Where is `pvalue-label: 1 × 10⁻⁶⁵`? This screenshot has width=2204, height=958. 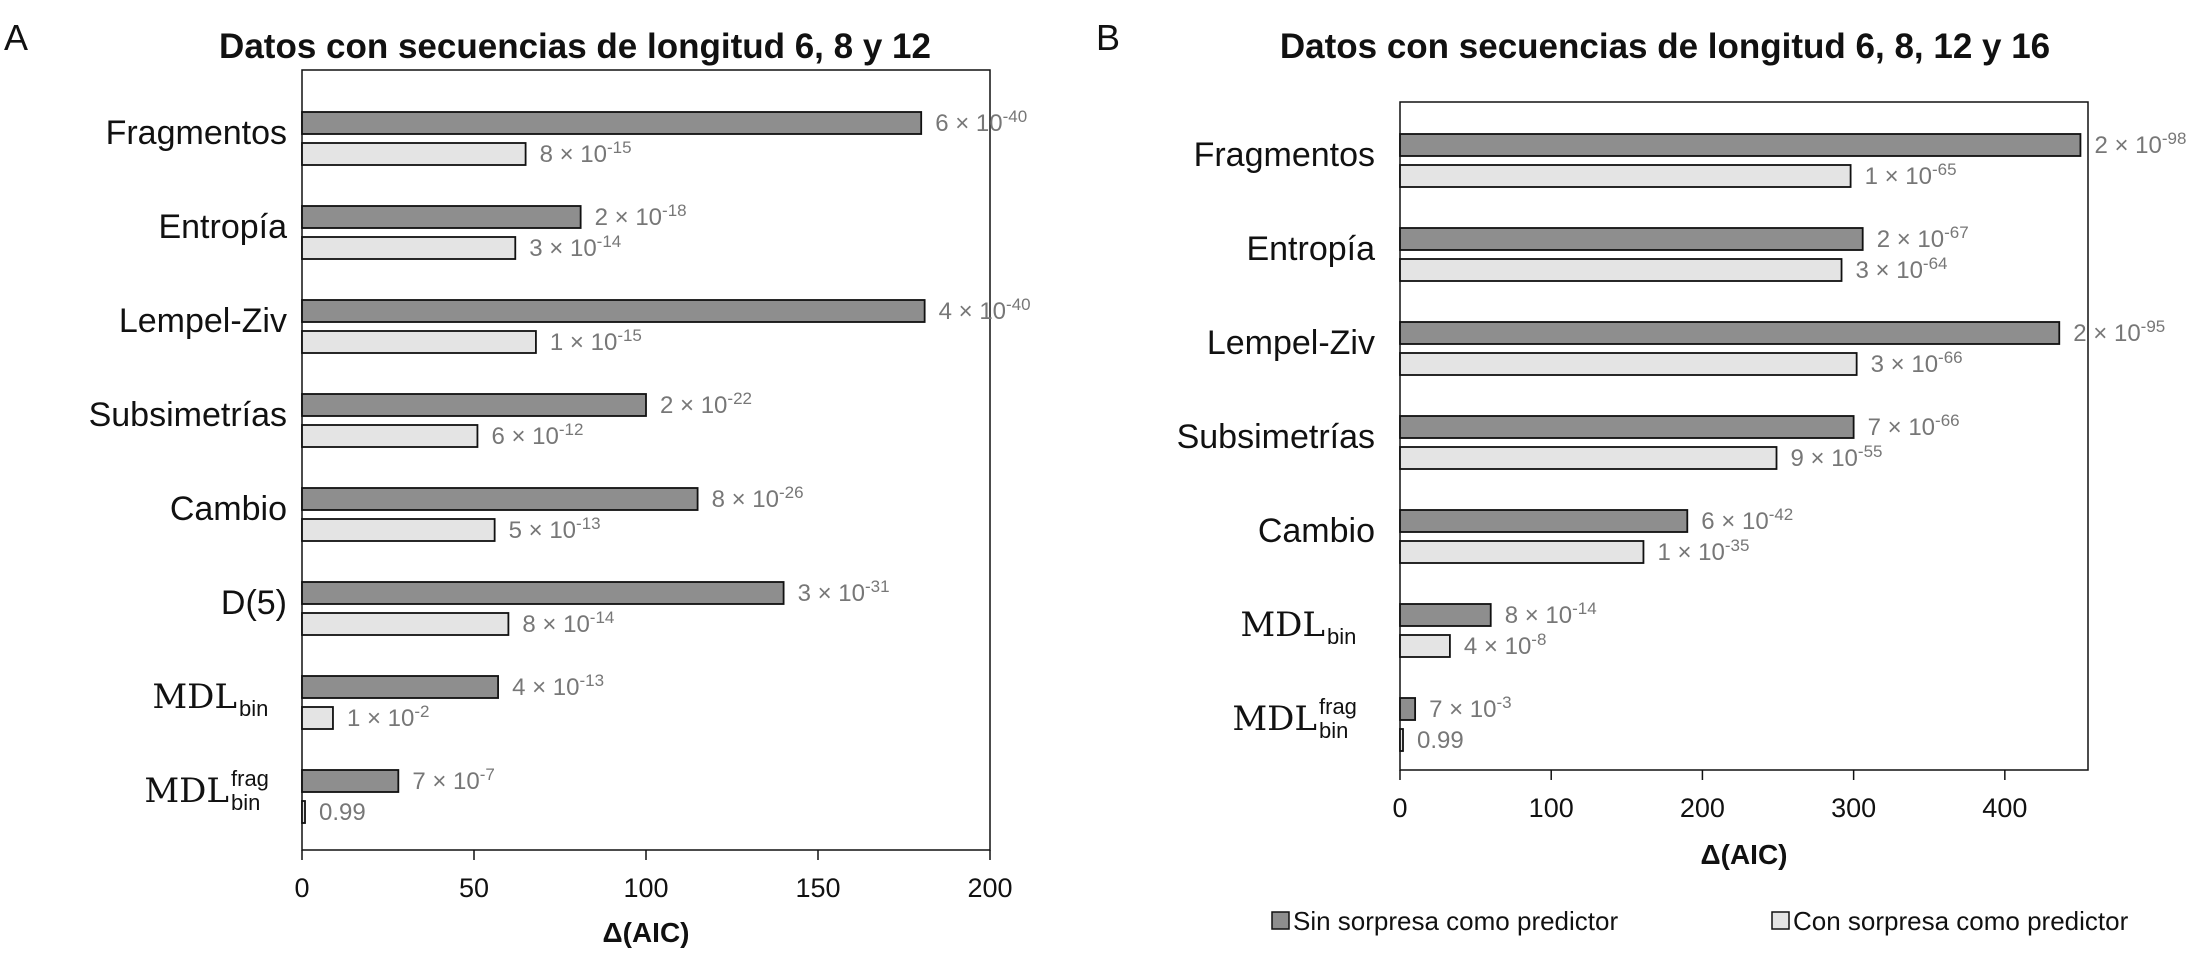
pvalue-label: 1 × 10⁻⁶⁵ is located at coordinates (1911, 175).